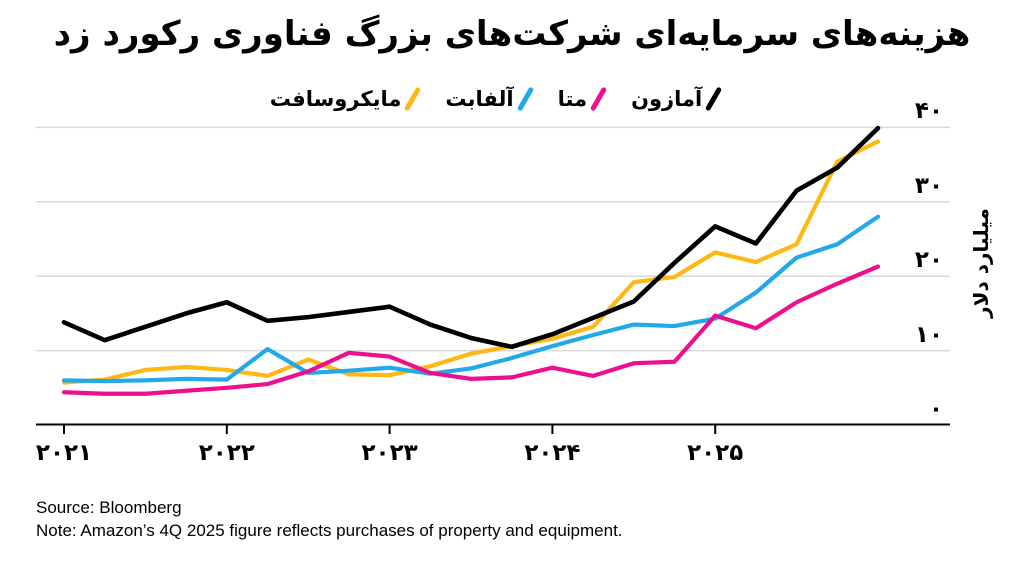 The image size is (1024, 566). I want to click on legend-label-alphabet: آلفابت, so click(479, 99).